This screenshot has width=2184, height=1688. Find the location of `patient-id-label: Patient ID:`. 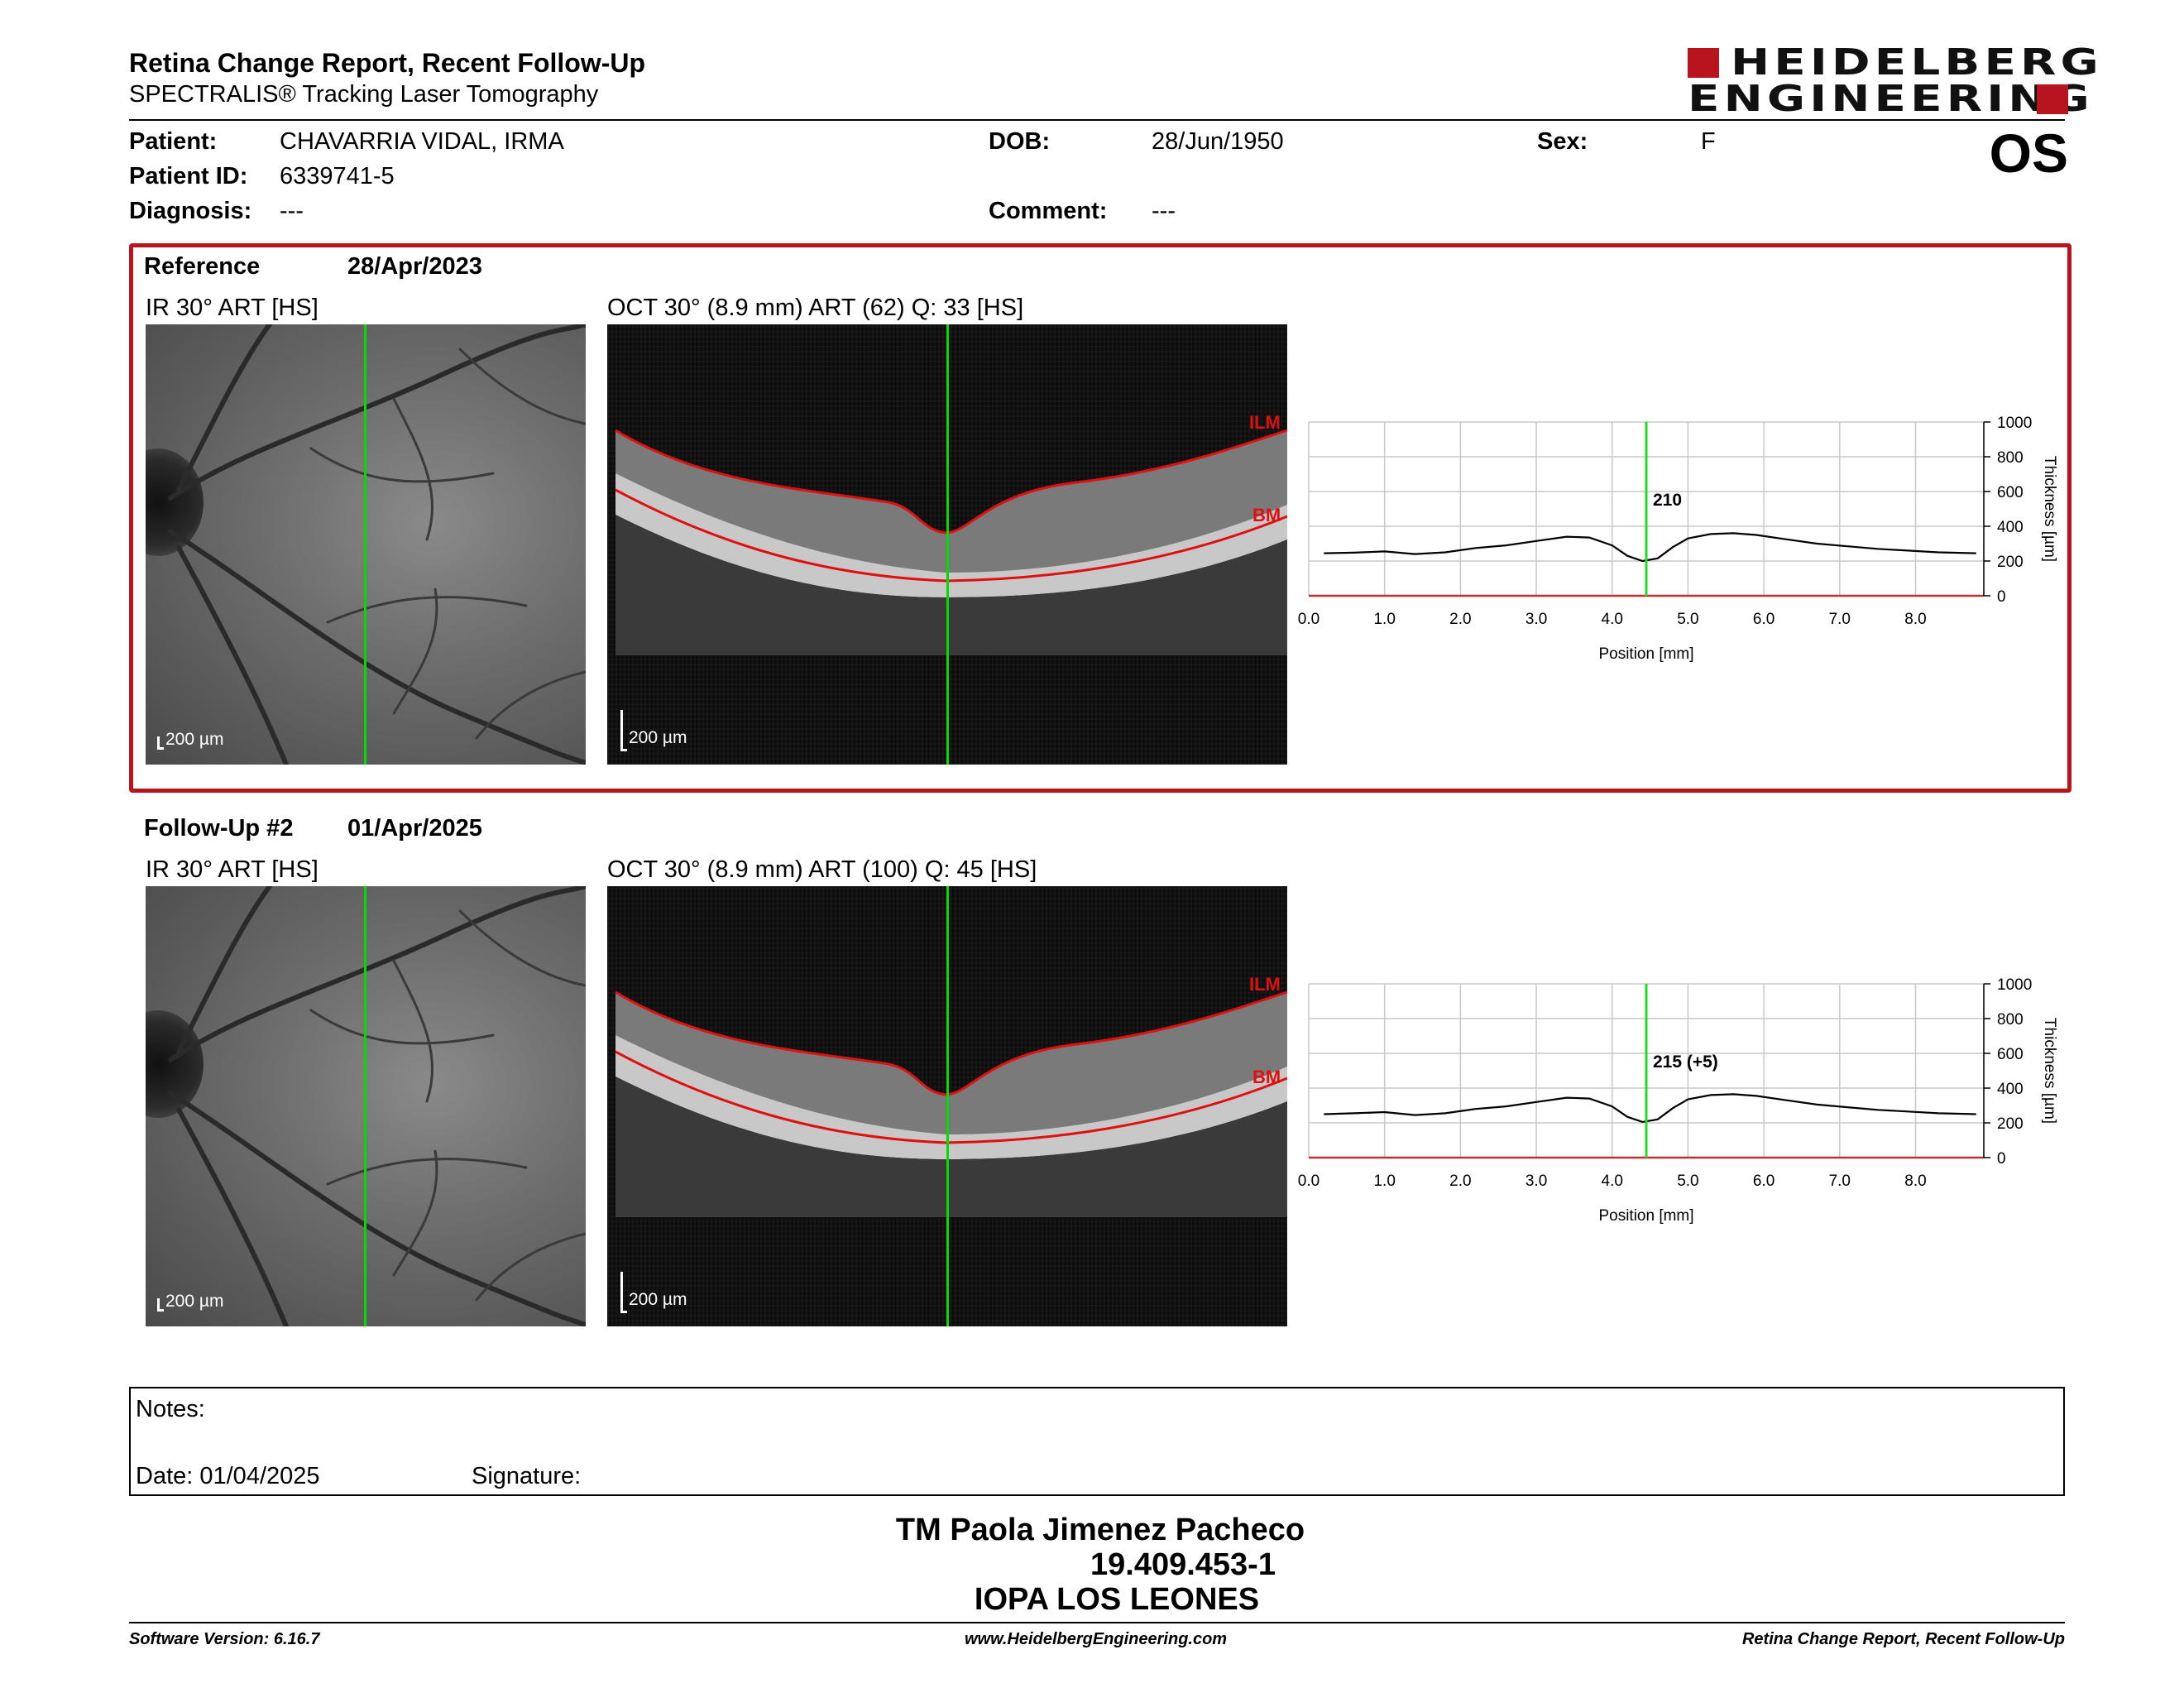

patient-id-label: Patient ID: is located at coordinates (188, 176).